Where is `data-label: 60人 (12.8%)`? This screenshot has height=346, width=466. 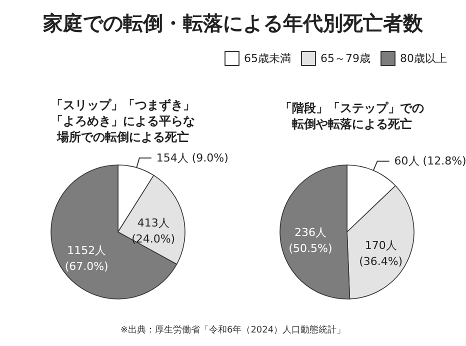 data-label: 60人 (12.8%) is located at coordinates (430, 161).